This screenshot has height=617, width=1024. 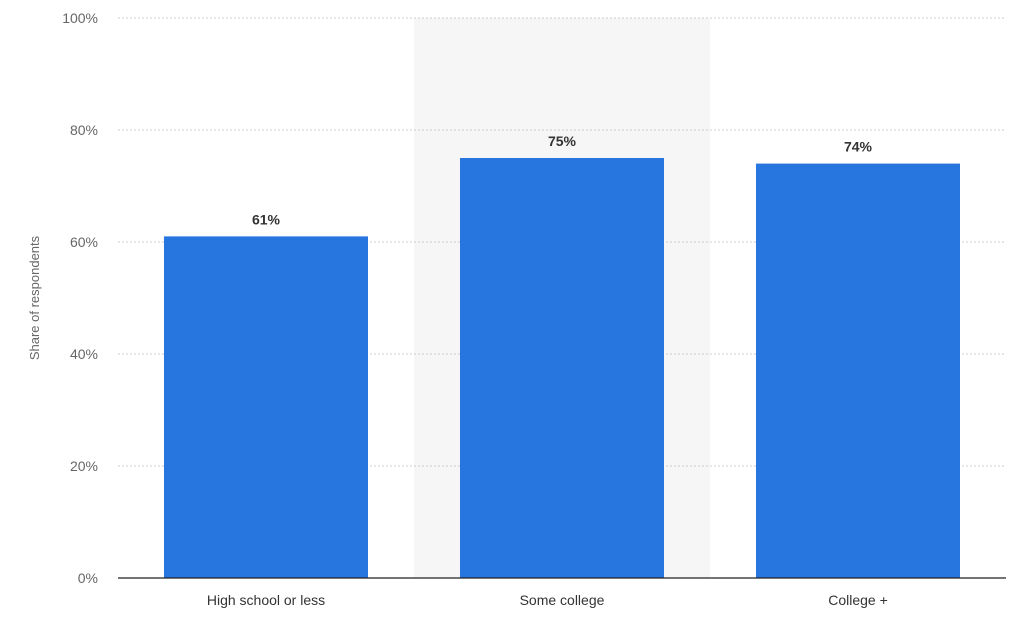 I want to click on y-tick-label: 80%, so click(x=84, y=130).